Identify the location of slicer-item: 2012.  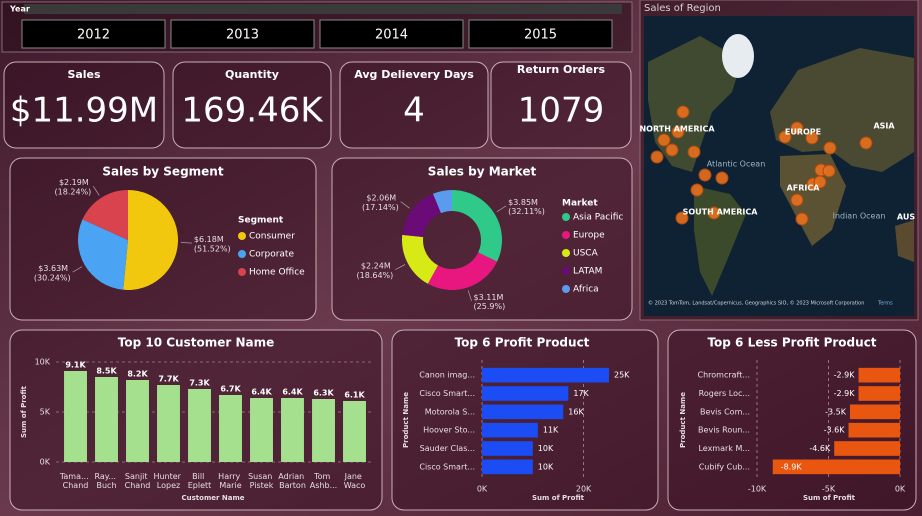
(93, 35).